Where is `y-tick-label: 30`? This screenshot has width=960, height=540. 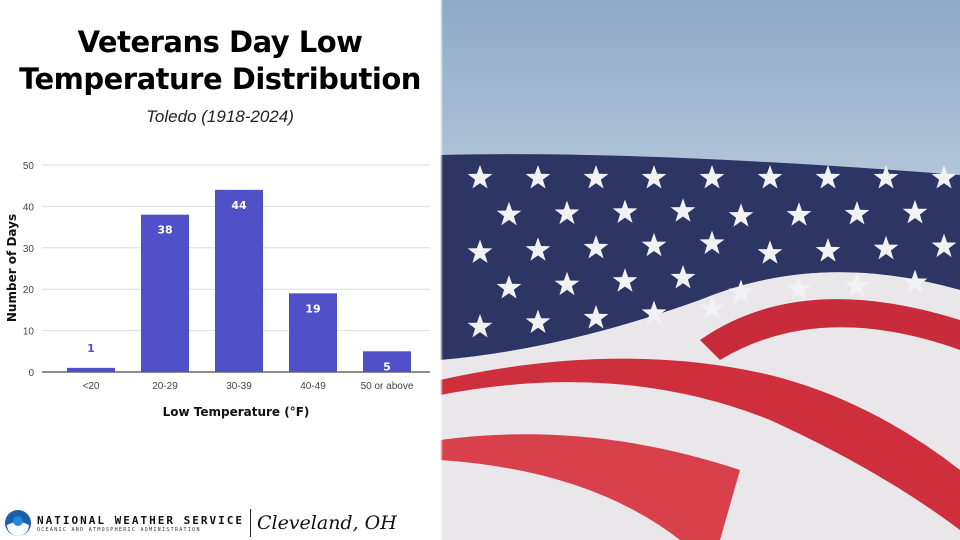 y-tick-label: 30 is located at coordinates (29, 249).